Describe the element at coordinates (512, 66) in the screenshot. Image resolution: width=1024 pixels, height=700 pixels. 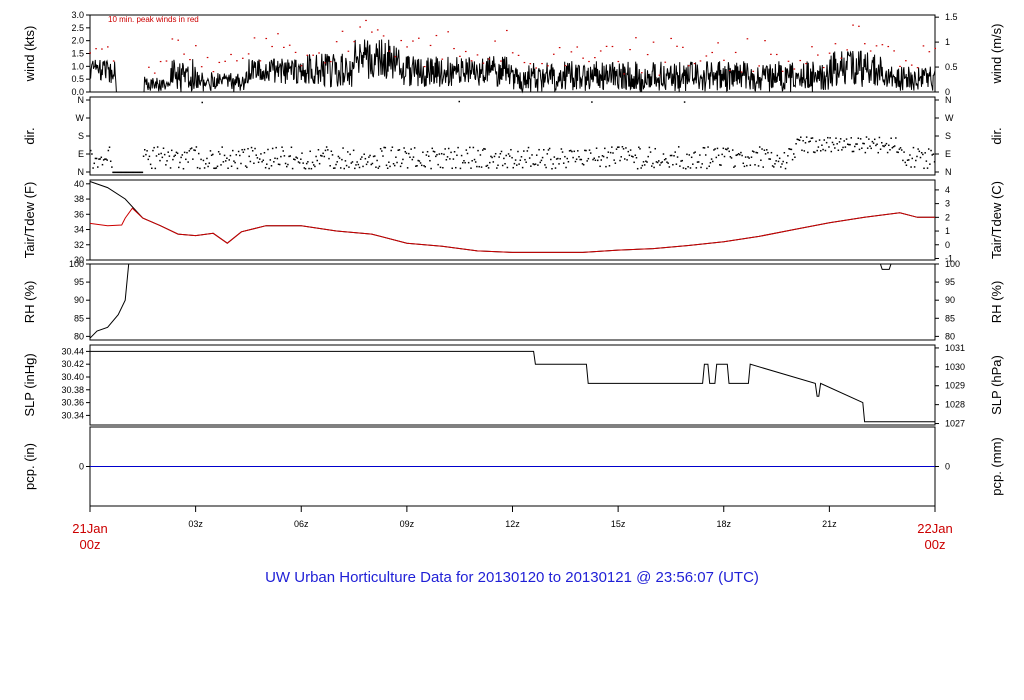
I see `wind-speed-line` at that location.